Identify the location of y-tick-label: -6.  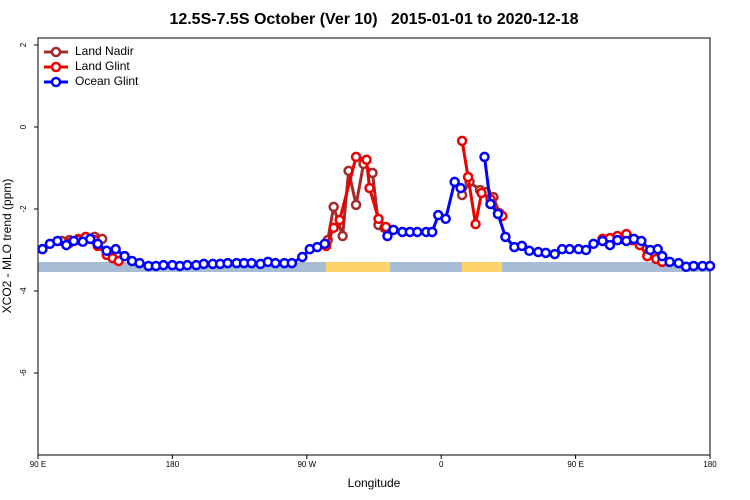
(23, 373).